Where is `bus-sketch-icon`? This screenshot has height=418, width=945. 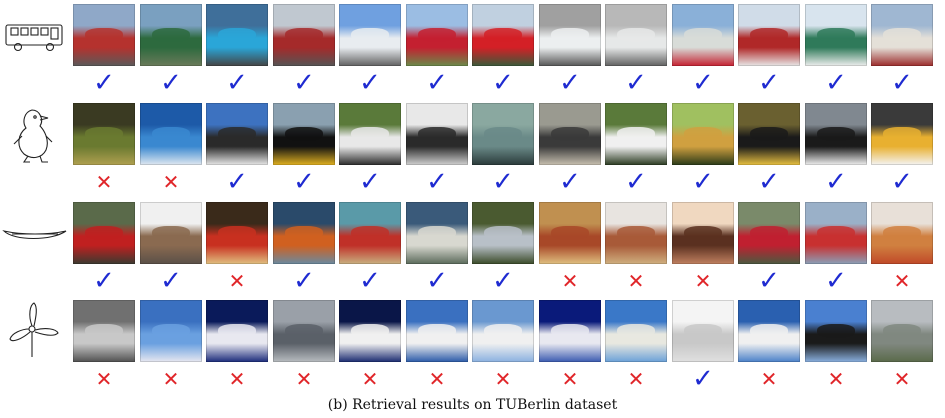
bus-sketch-icon is located at coordinates (35, 35).